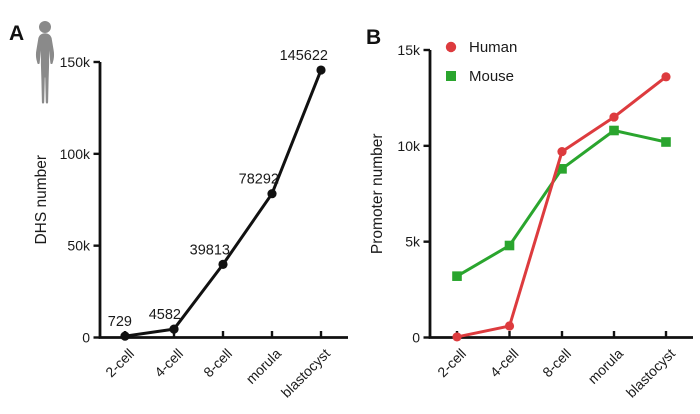  I want to click on y-axis-title: DHS number, so click(41, 200).